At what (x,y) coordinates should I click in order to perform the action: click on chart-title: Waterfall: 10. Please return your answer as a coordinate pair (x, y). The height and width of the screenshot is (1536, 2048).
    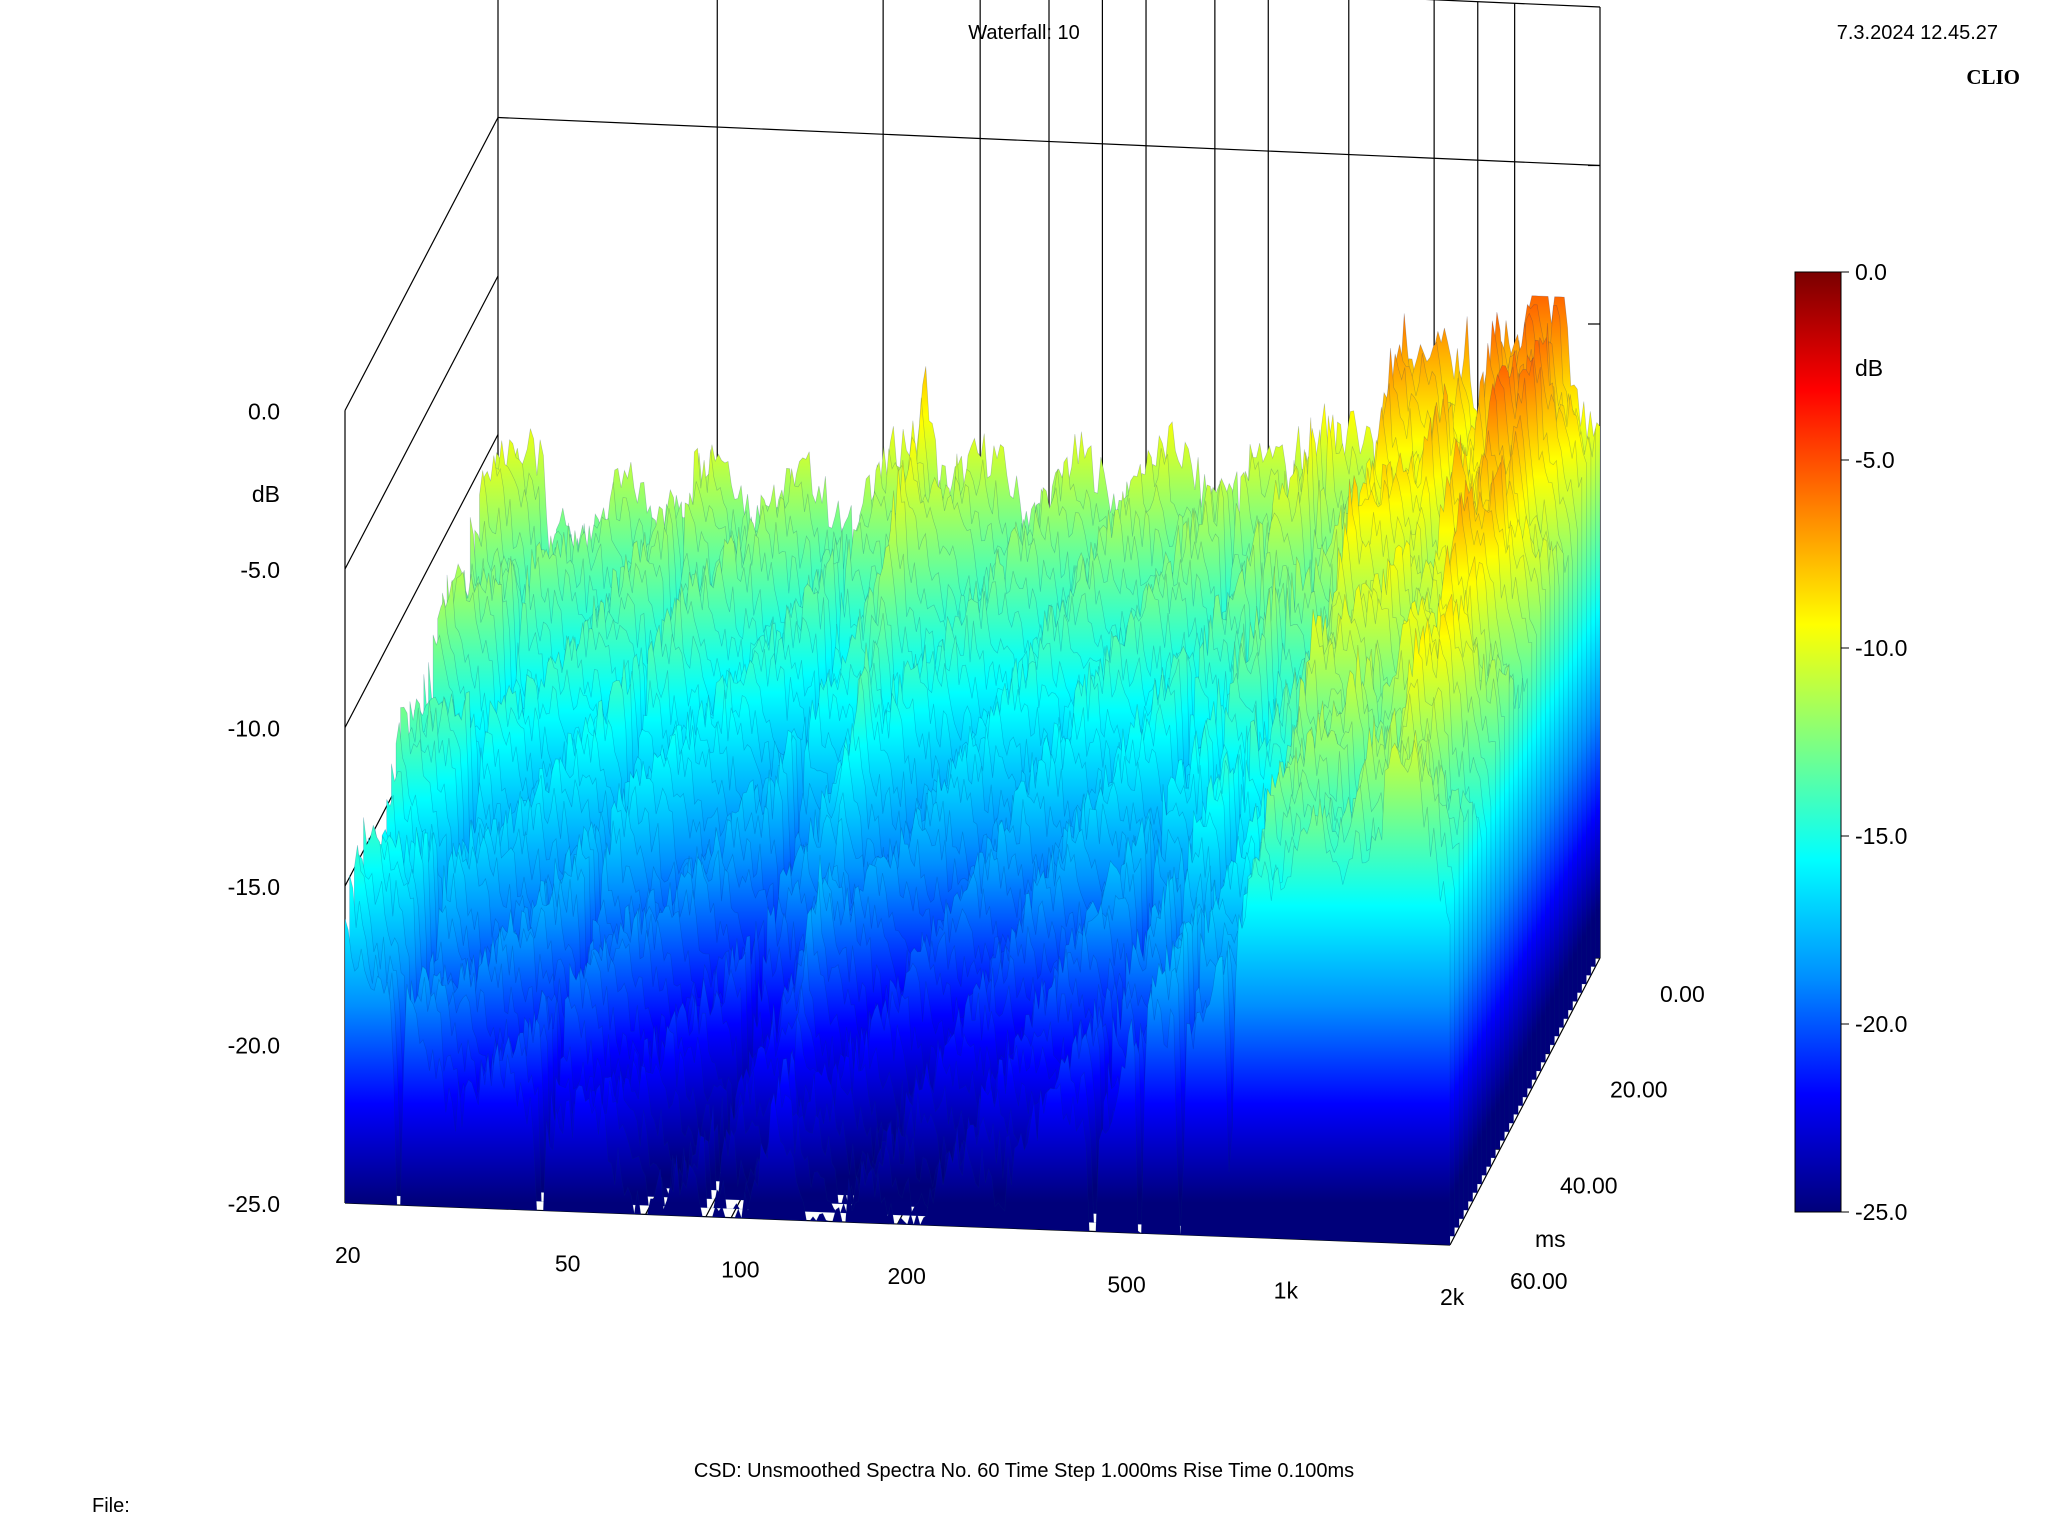
    Looking at the image, I should click on (1024, 33).